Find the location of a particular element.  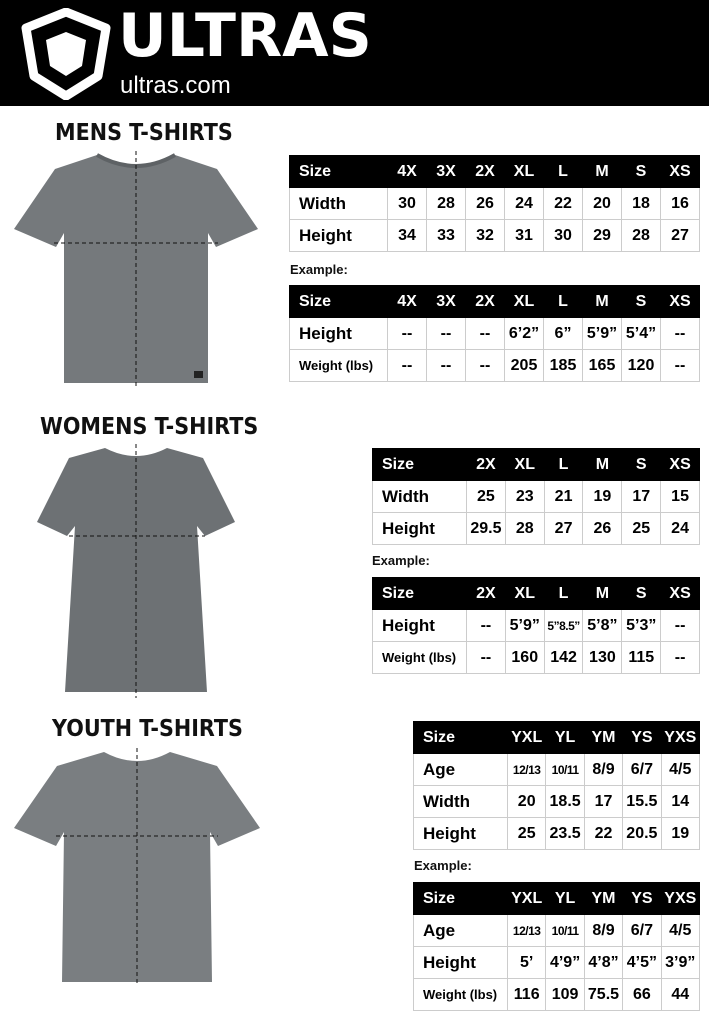

table-cell: 120 is located at coordinates (641, 365).